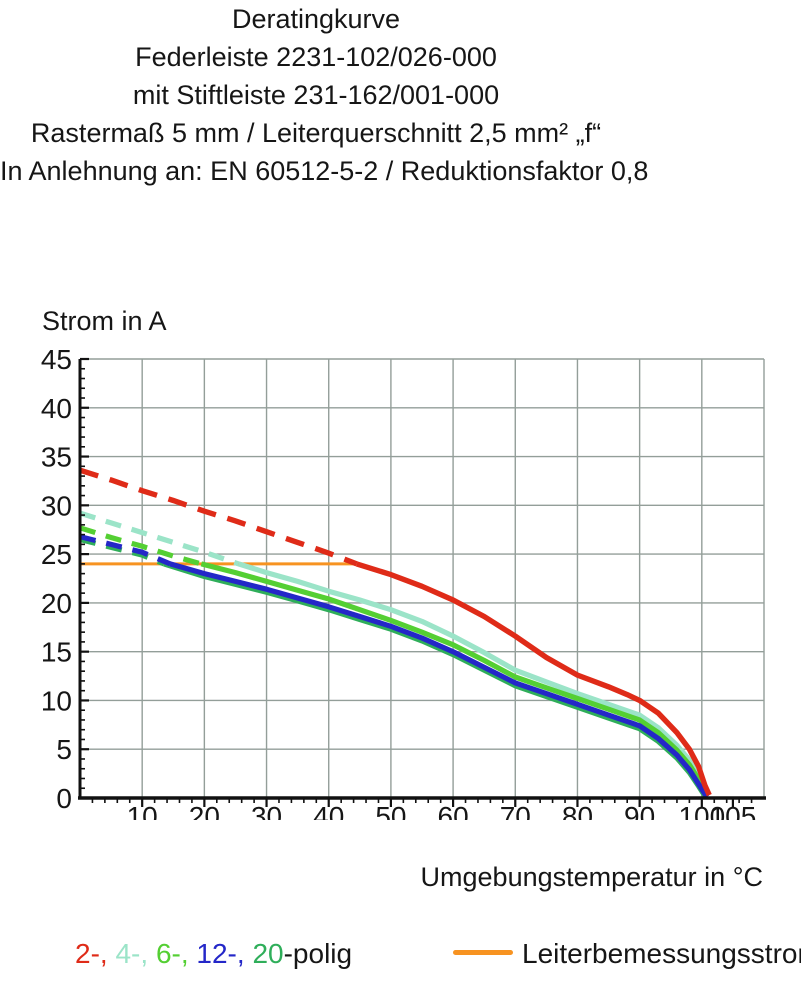 This screenshot has height=1000, width=801. Describe the element at coordinates (591, 877) in the screenshot. I see `x-axis-title: Umgebungstemperatur in °C` at that location.